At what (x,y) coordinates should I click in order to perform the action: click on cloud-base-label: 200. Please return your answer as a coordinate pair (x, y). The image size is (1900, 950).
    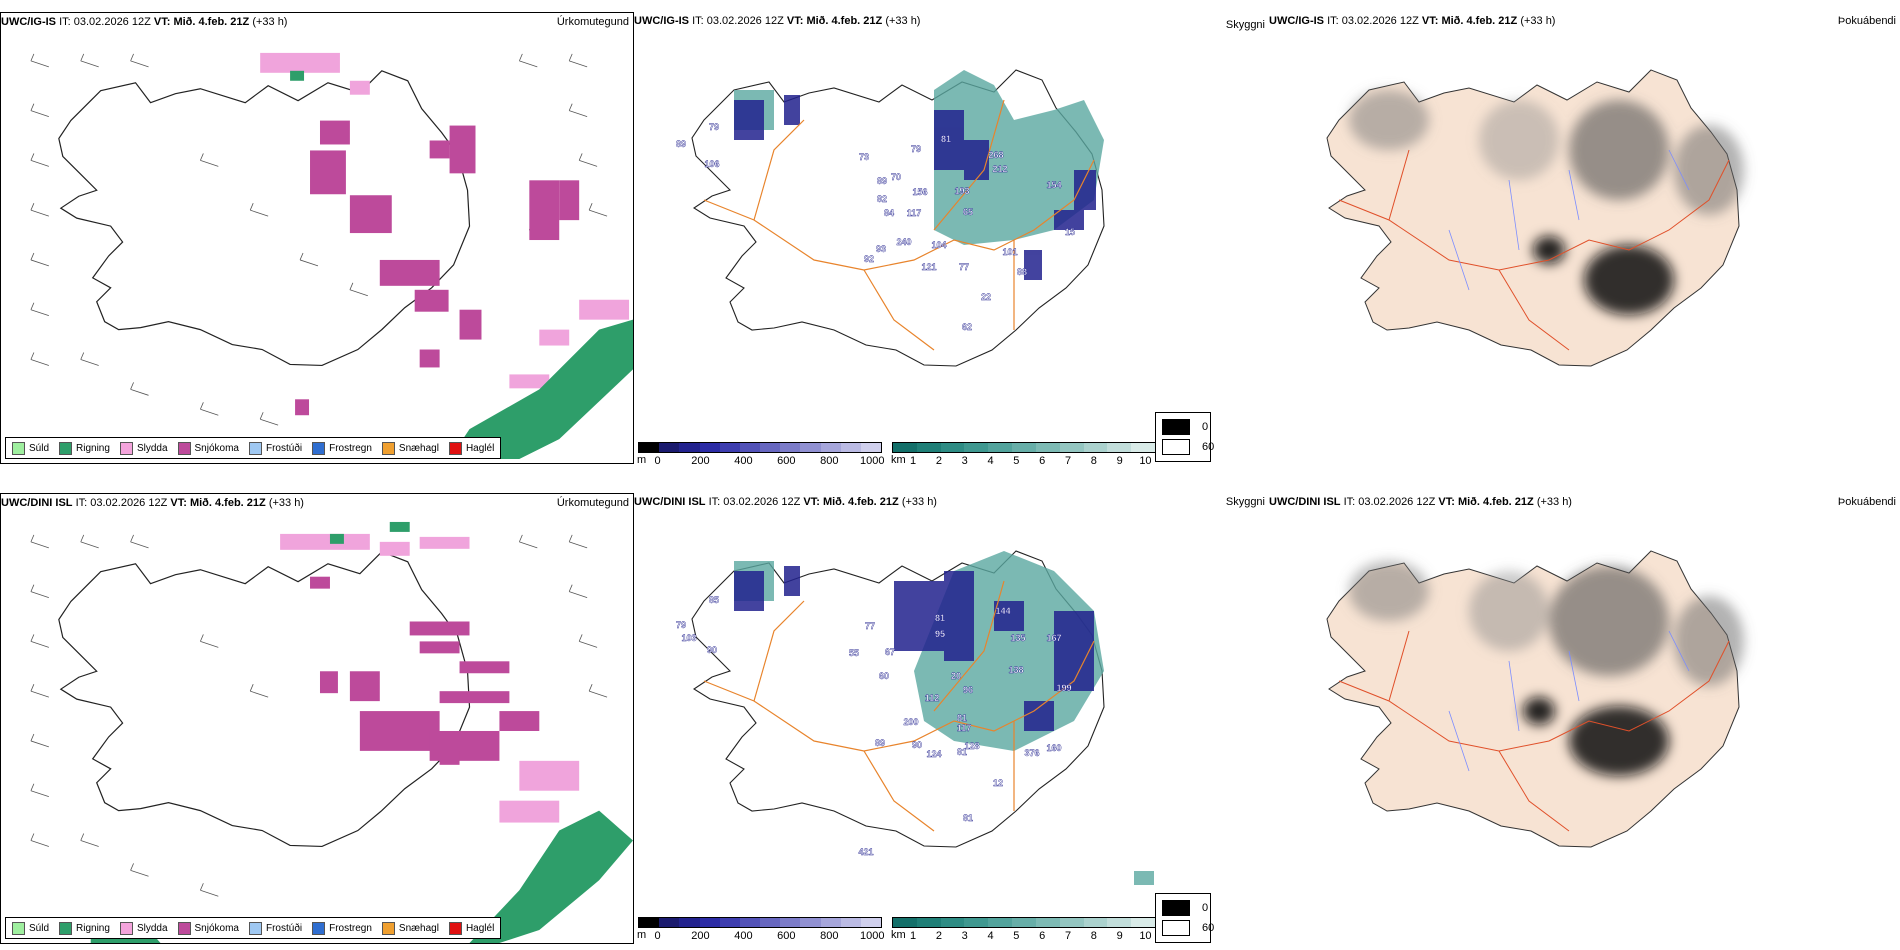
    Looking at the image, I should click on (910, 722).